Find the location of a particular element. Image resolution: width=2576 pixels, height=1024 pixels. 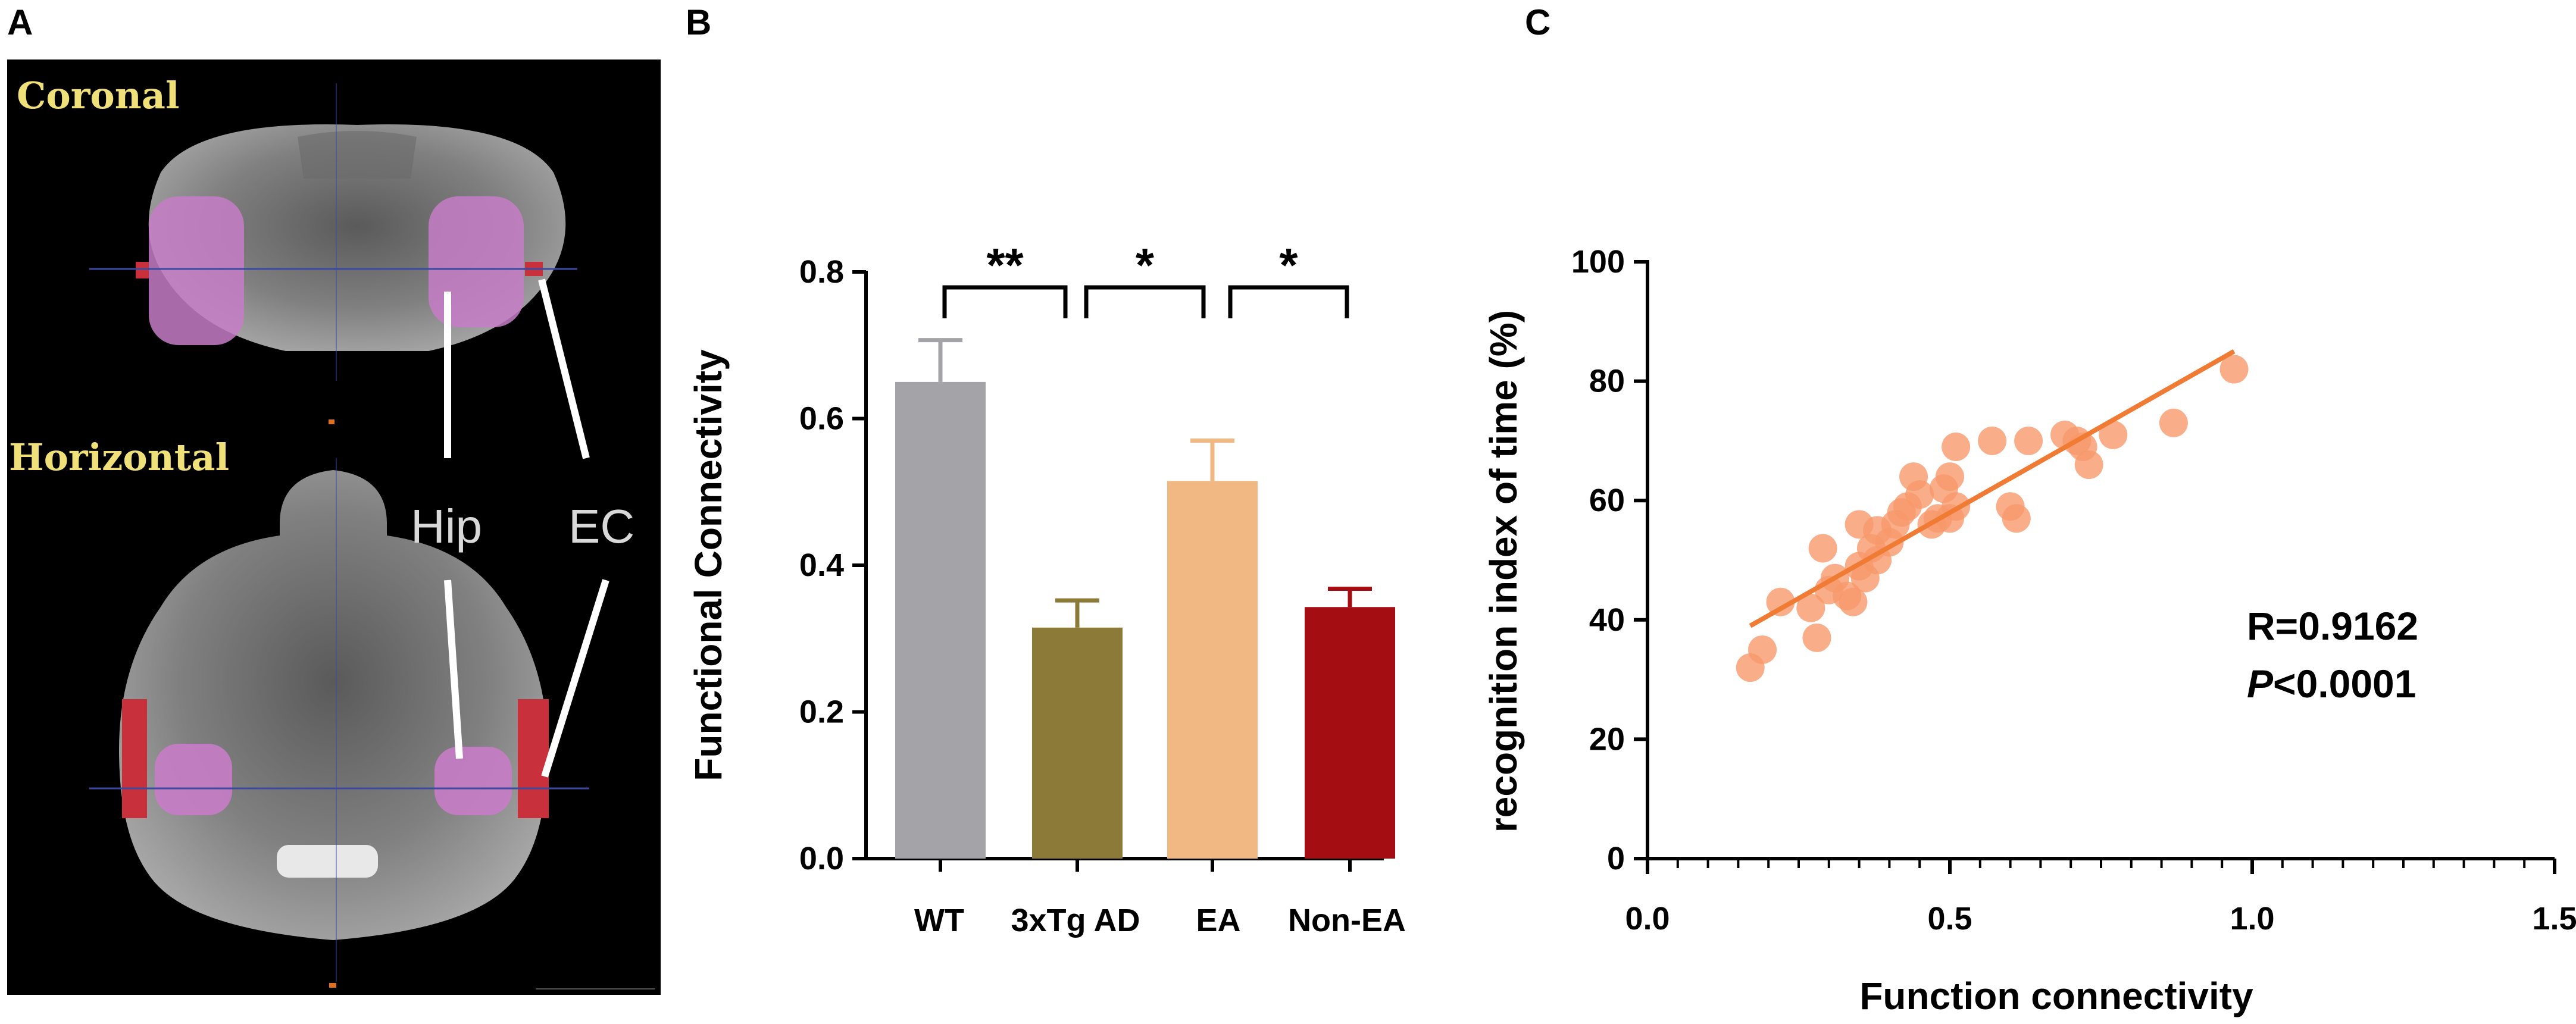

scatter-x-tick-label: 1.0 is located at coordinates (2252, 919).